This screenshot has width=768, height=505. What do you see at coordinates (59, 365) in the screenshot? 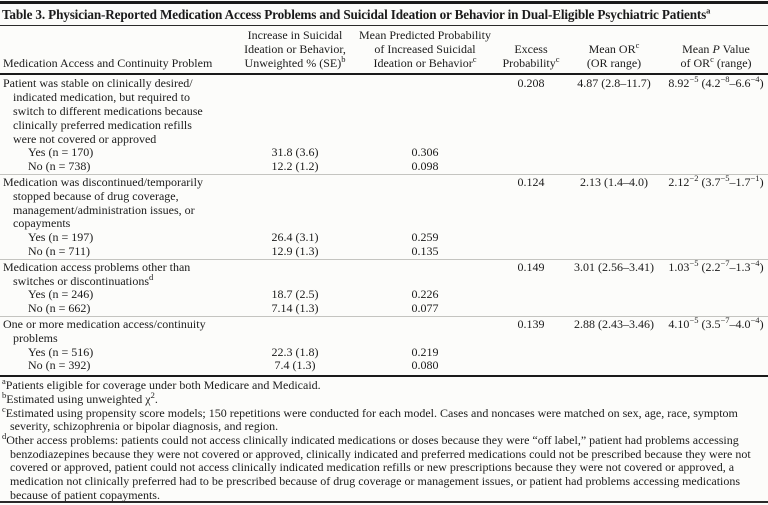
I see `no-label: No (n = 392)` at bounding box center [59, 365].